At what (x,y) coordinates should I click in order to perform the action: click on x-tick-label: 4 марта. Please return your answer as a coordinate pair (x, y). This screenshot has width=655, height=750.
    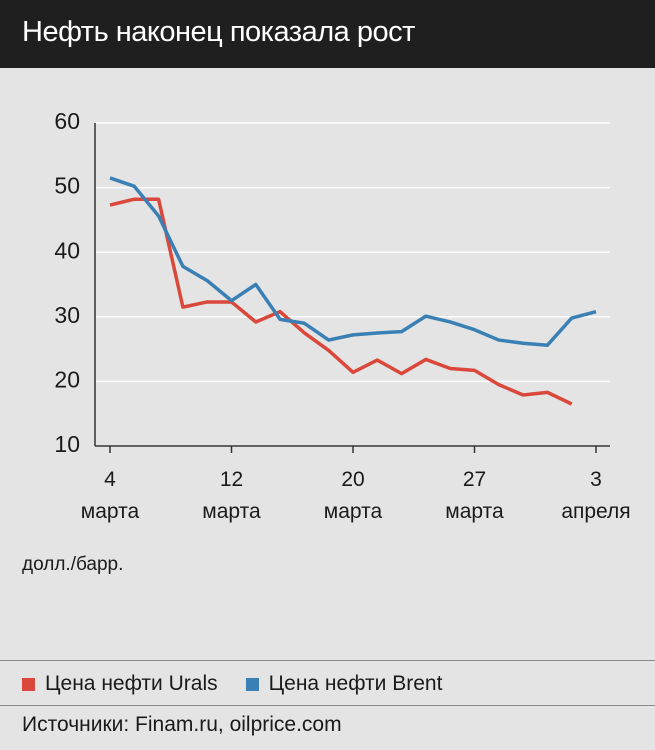
    Looking at the image, I should click on (110, 495).